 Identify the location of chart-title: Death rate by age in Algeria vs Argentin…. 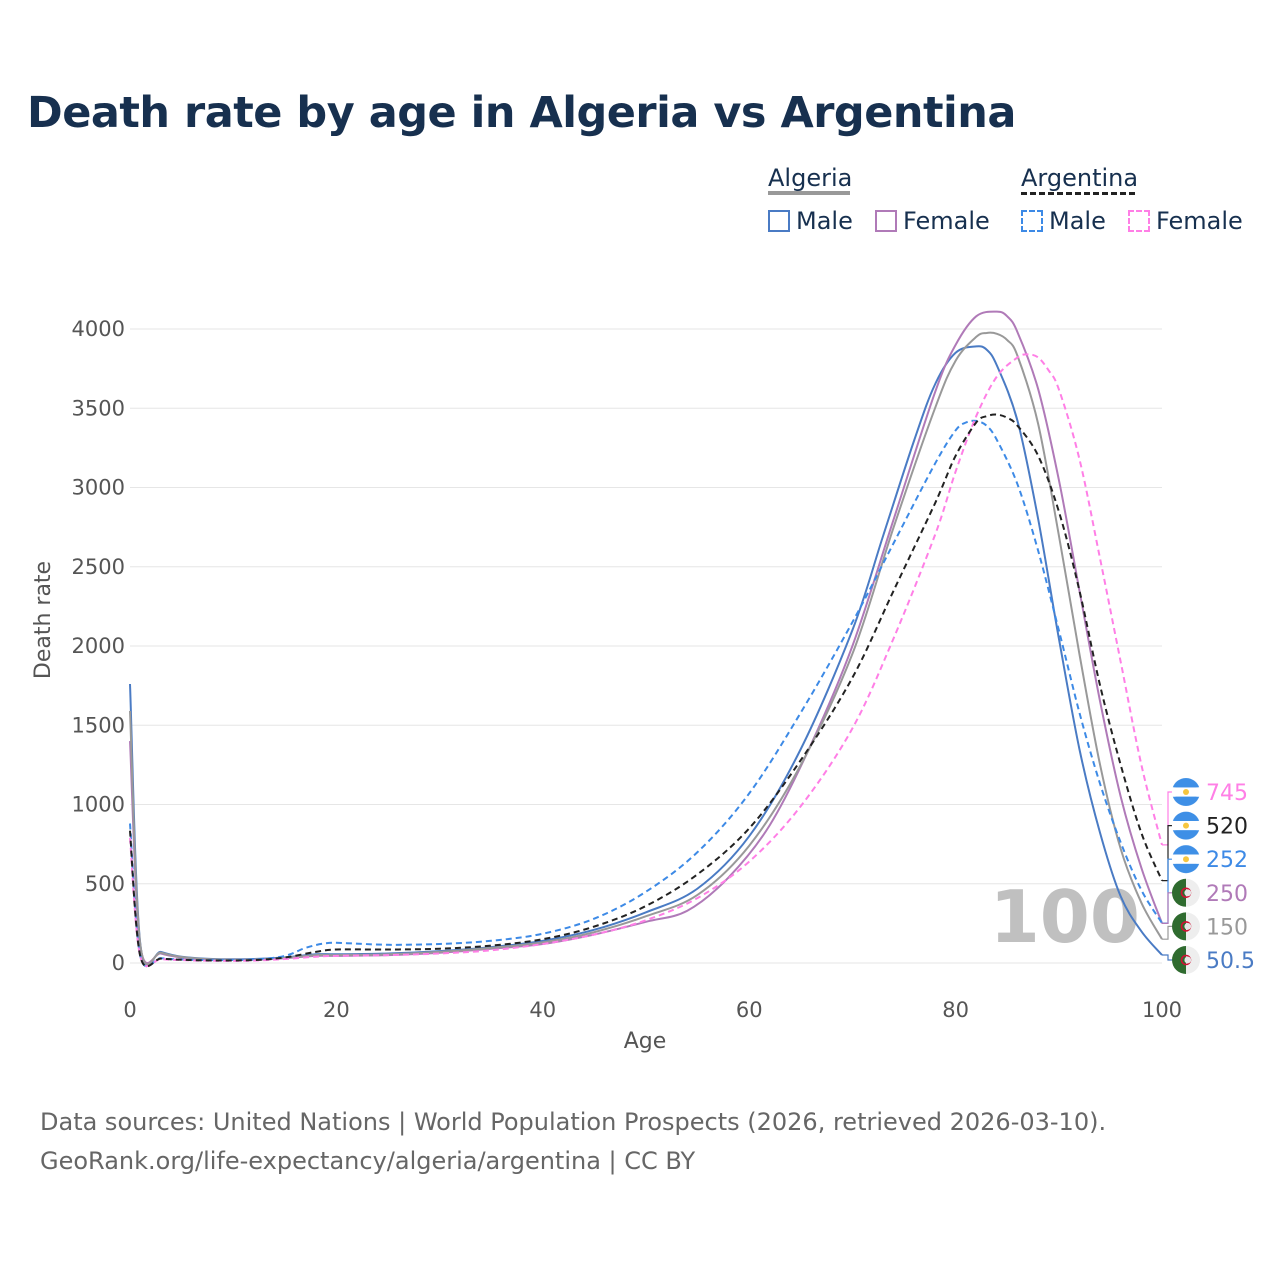
(521, 113).